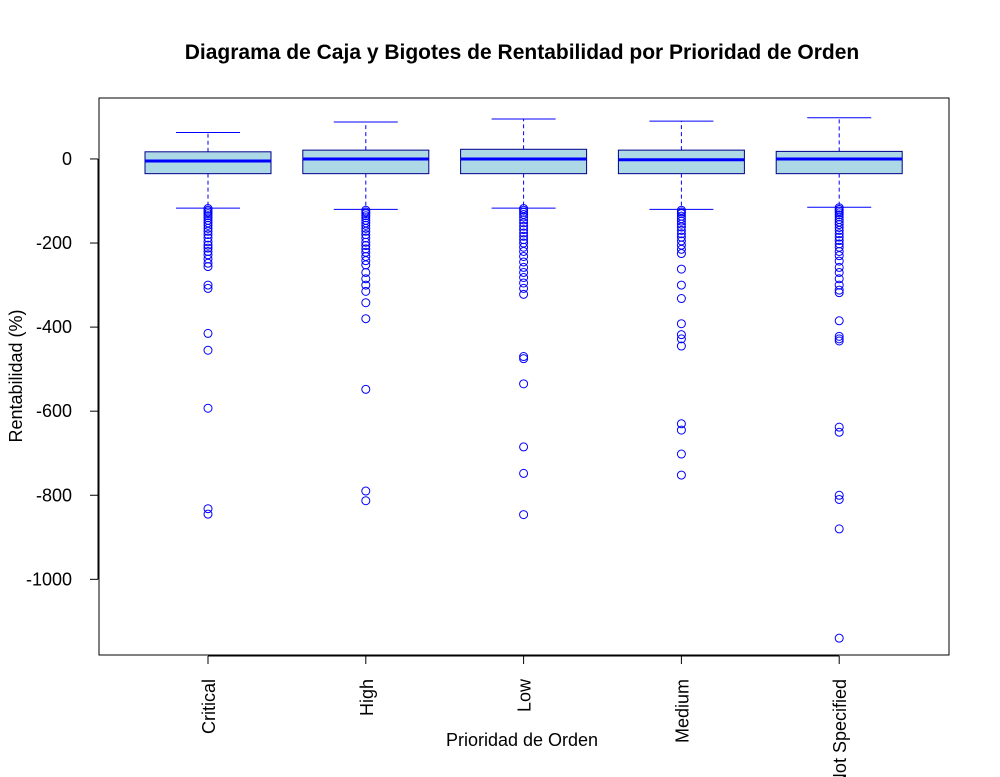  I want to click on x-tick-label: Not Specified, so click(840, 728).